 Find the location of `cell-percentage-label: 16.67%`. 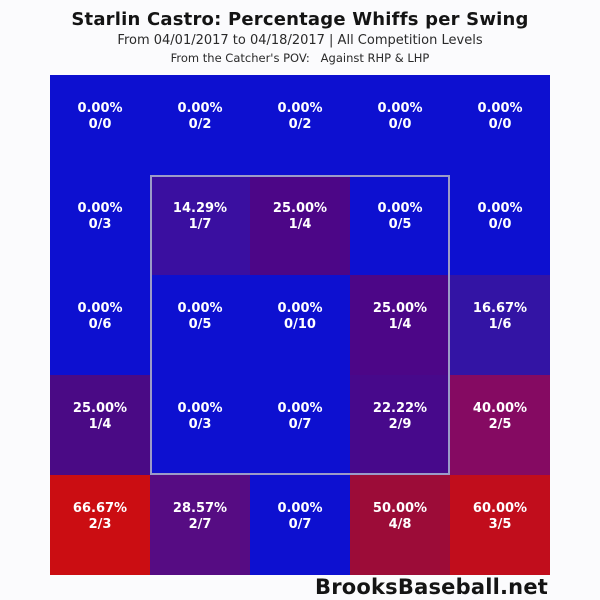

cell-percentage-label: 16.67% is located at coordinates (500, 308).